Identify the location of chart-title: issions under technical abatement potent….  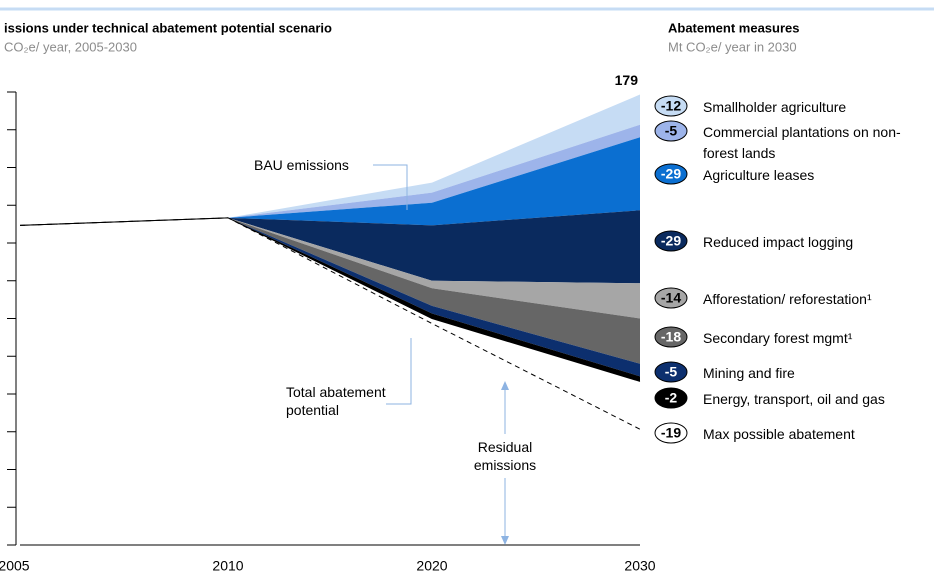
(168, 27).